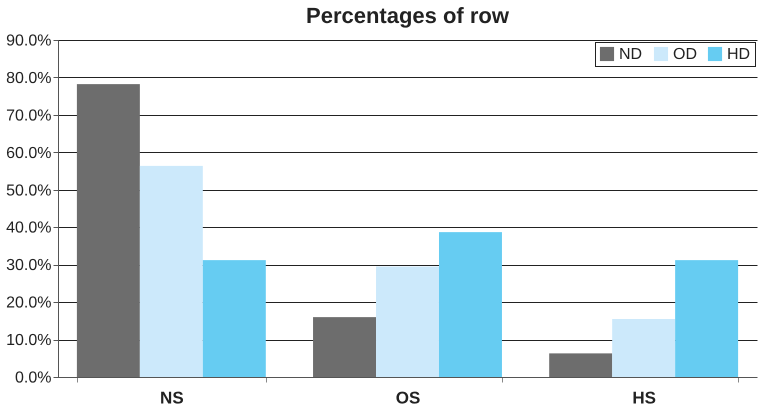  Describe the element at coordinates (172, 398) in the screenshot. I see `x-tick-label: NS` at that location.